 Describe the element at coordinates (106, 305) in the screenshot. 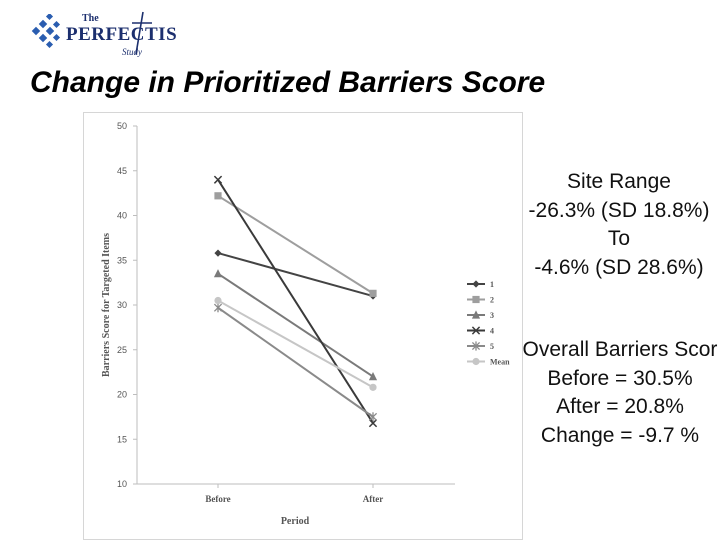

I see `y-axis-title: Barriers Score for Targeted Items` at that location.